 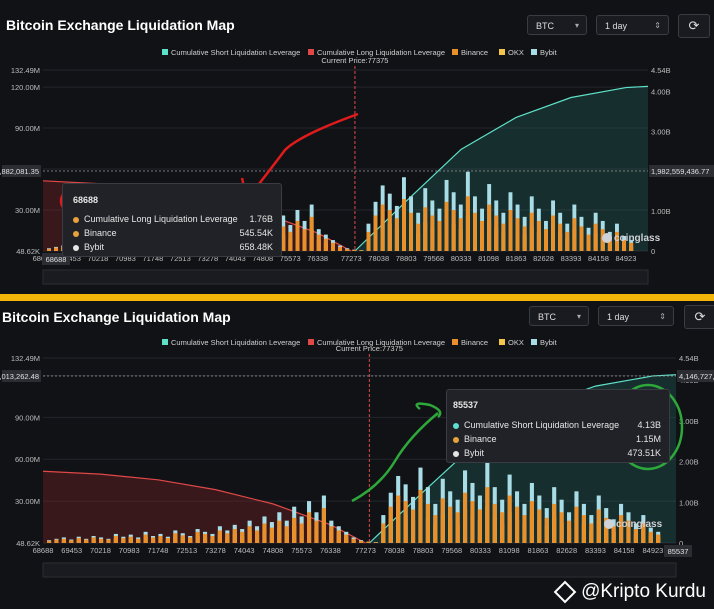 I want to click on binance-square-icon, so click(x=565, y=592).